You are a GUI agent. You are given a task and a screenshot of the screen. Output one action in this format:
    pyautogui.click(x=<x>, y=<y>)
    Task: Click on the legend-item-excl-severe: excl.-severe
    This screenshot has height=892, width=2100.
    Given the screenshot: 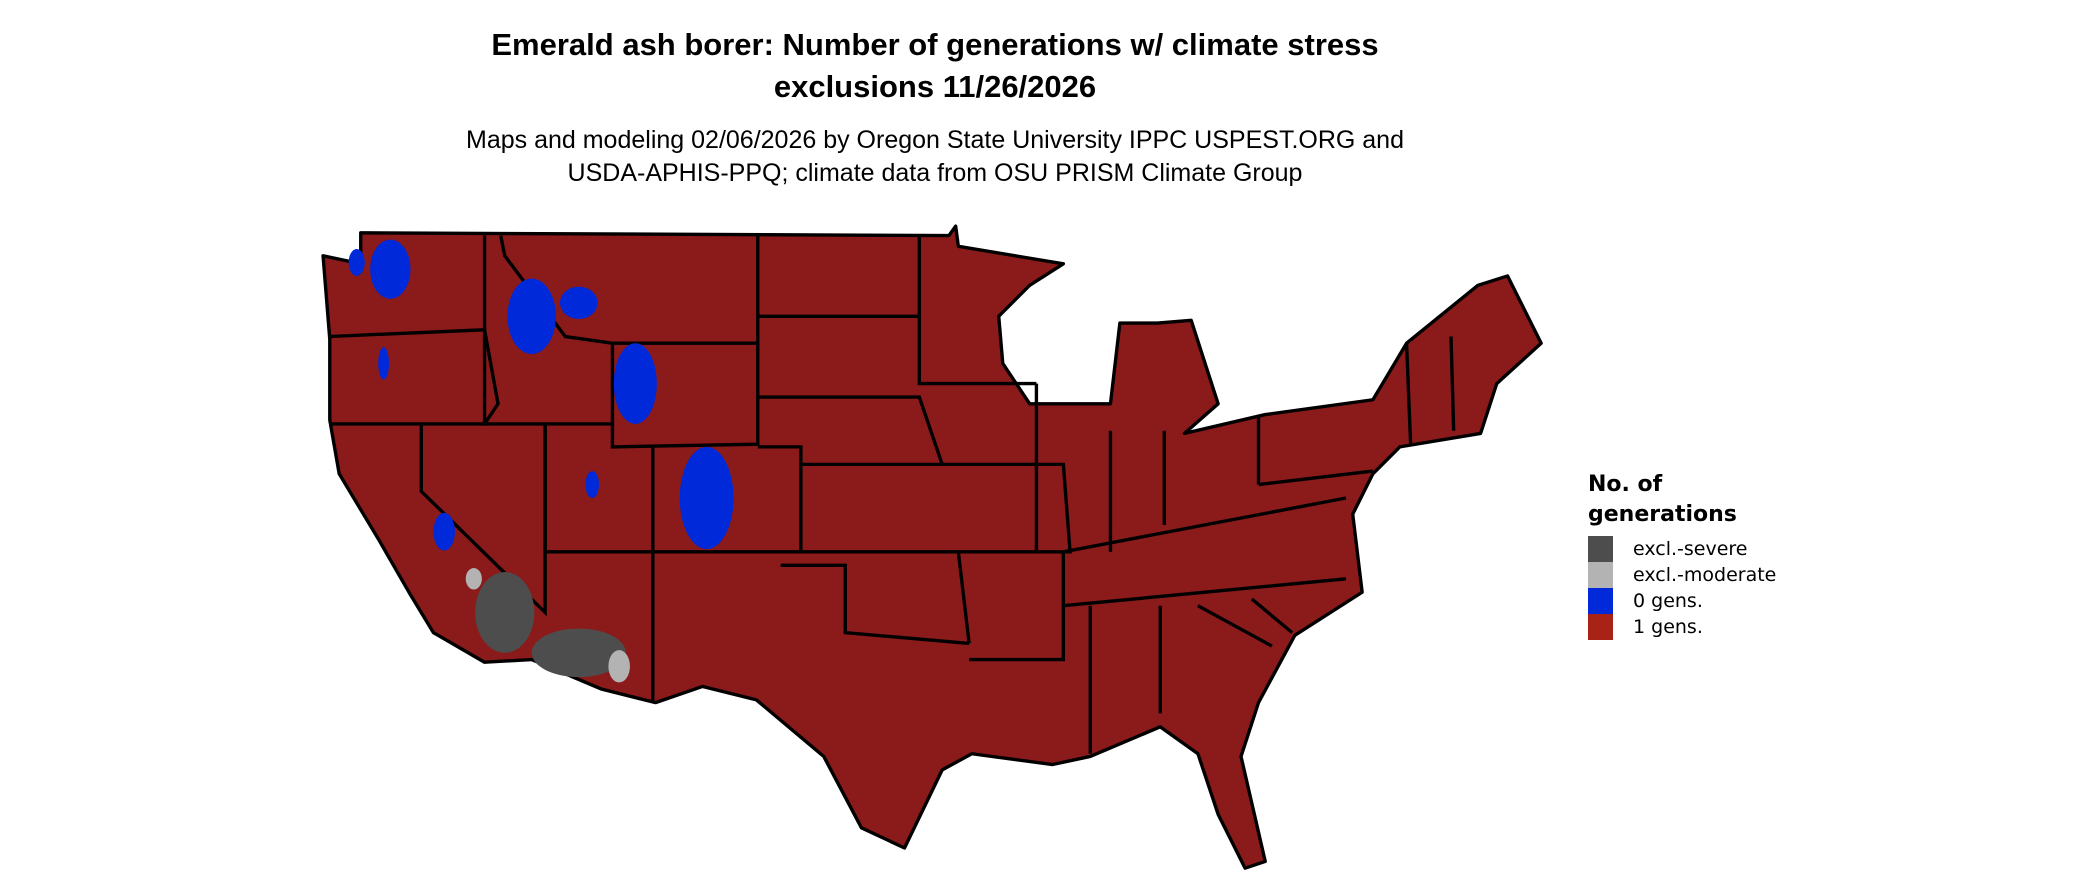 What is the action you would take?
    pyautogui.click(x=1682, y=549)
    